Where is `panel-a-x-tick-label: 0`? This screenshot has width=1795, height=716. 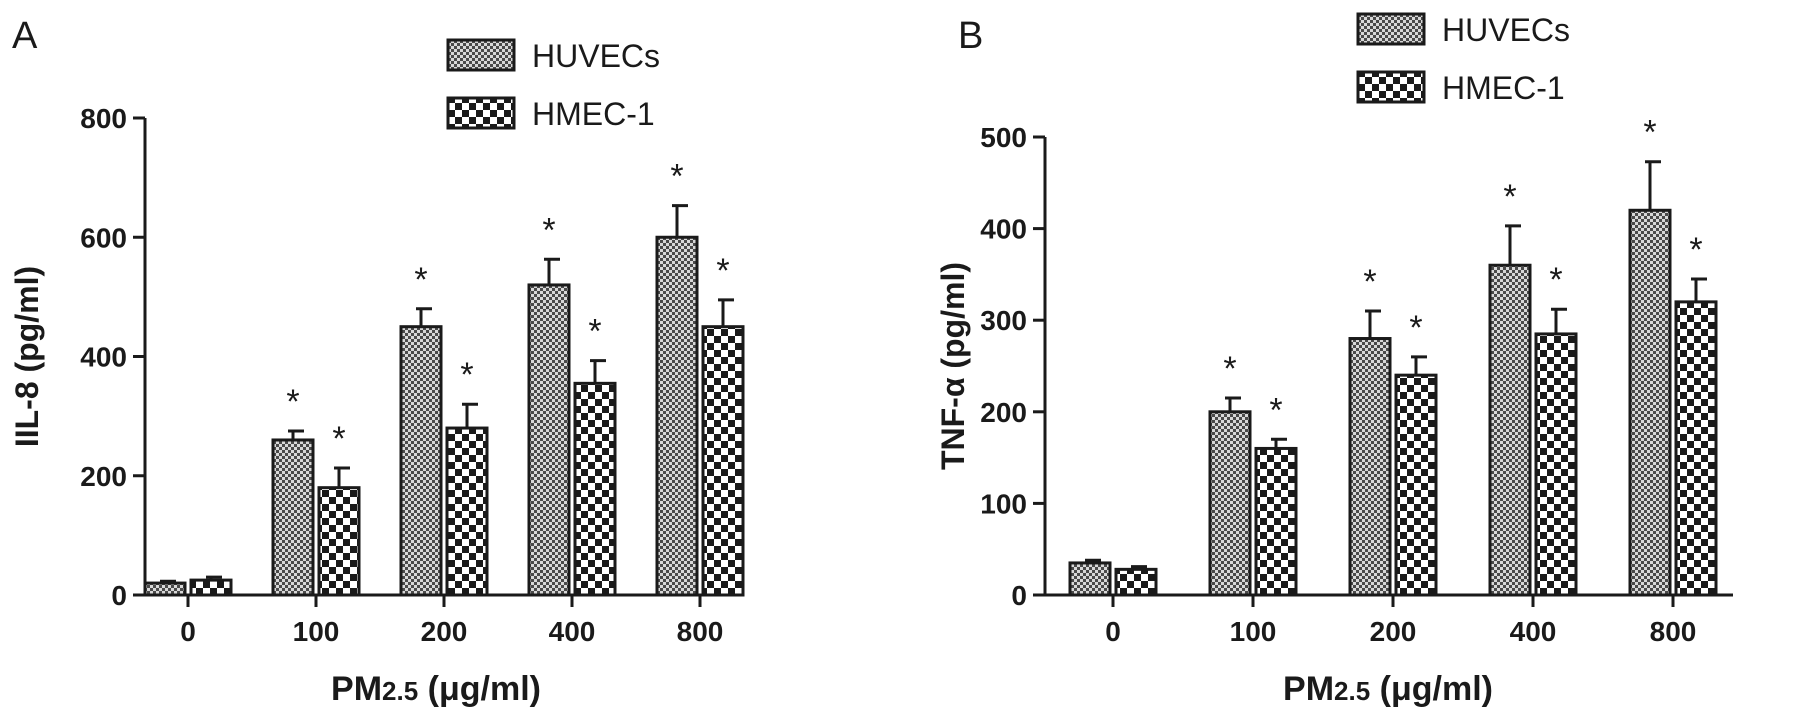 panel-a-x-tick-label: 0 is located at coordinates (188, 631).